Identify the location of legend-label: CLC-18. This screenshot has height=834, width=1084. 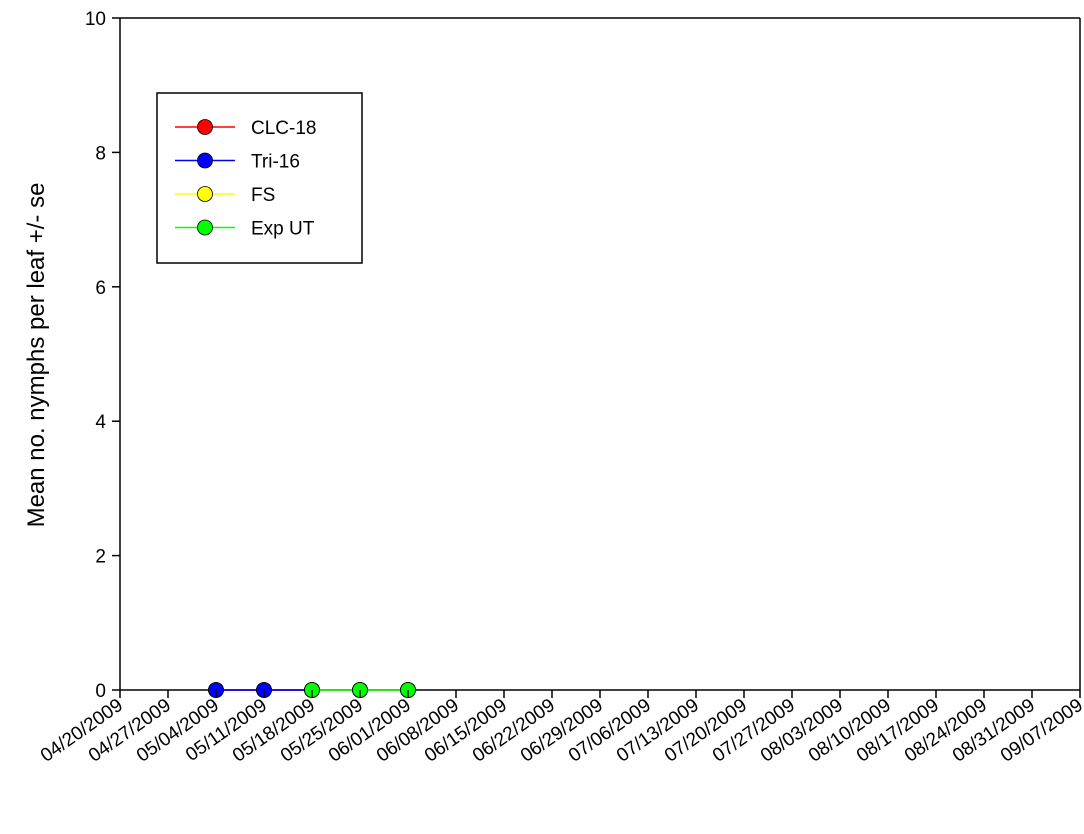
(283, 128).